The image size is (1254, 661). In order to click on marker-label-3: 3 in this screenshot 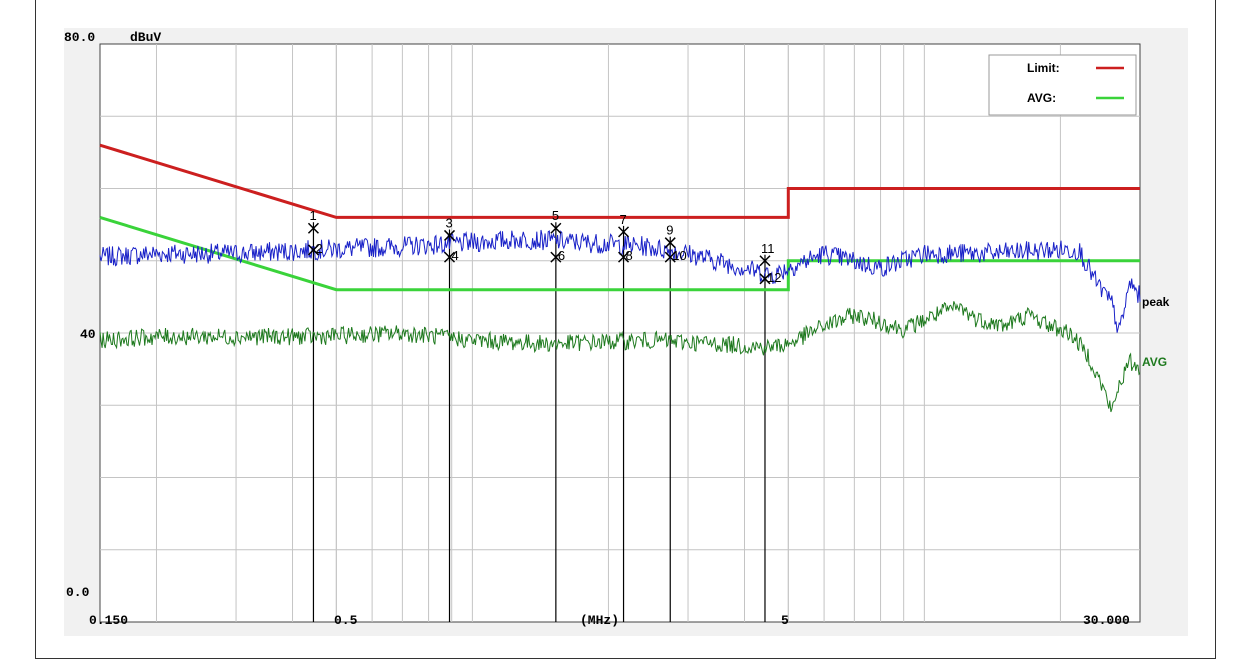, I will do `click(449, 222)`.